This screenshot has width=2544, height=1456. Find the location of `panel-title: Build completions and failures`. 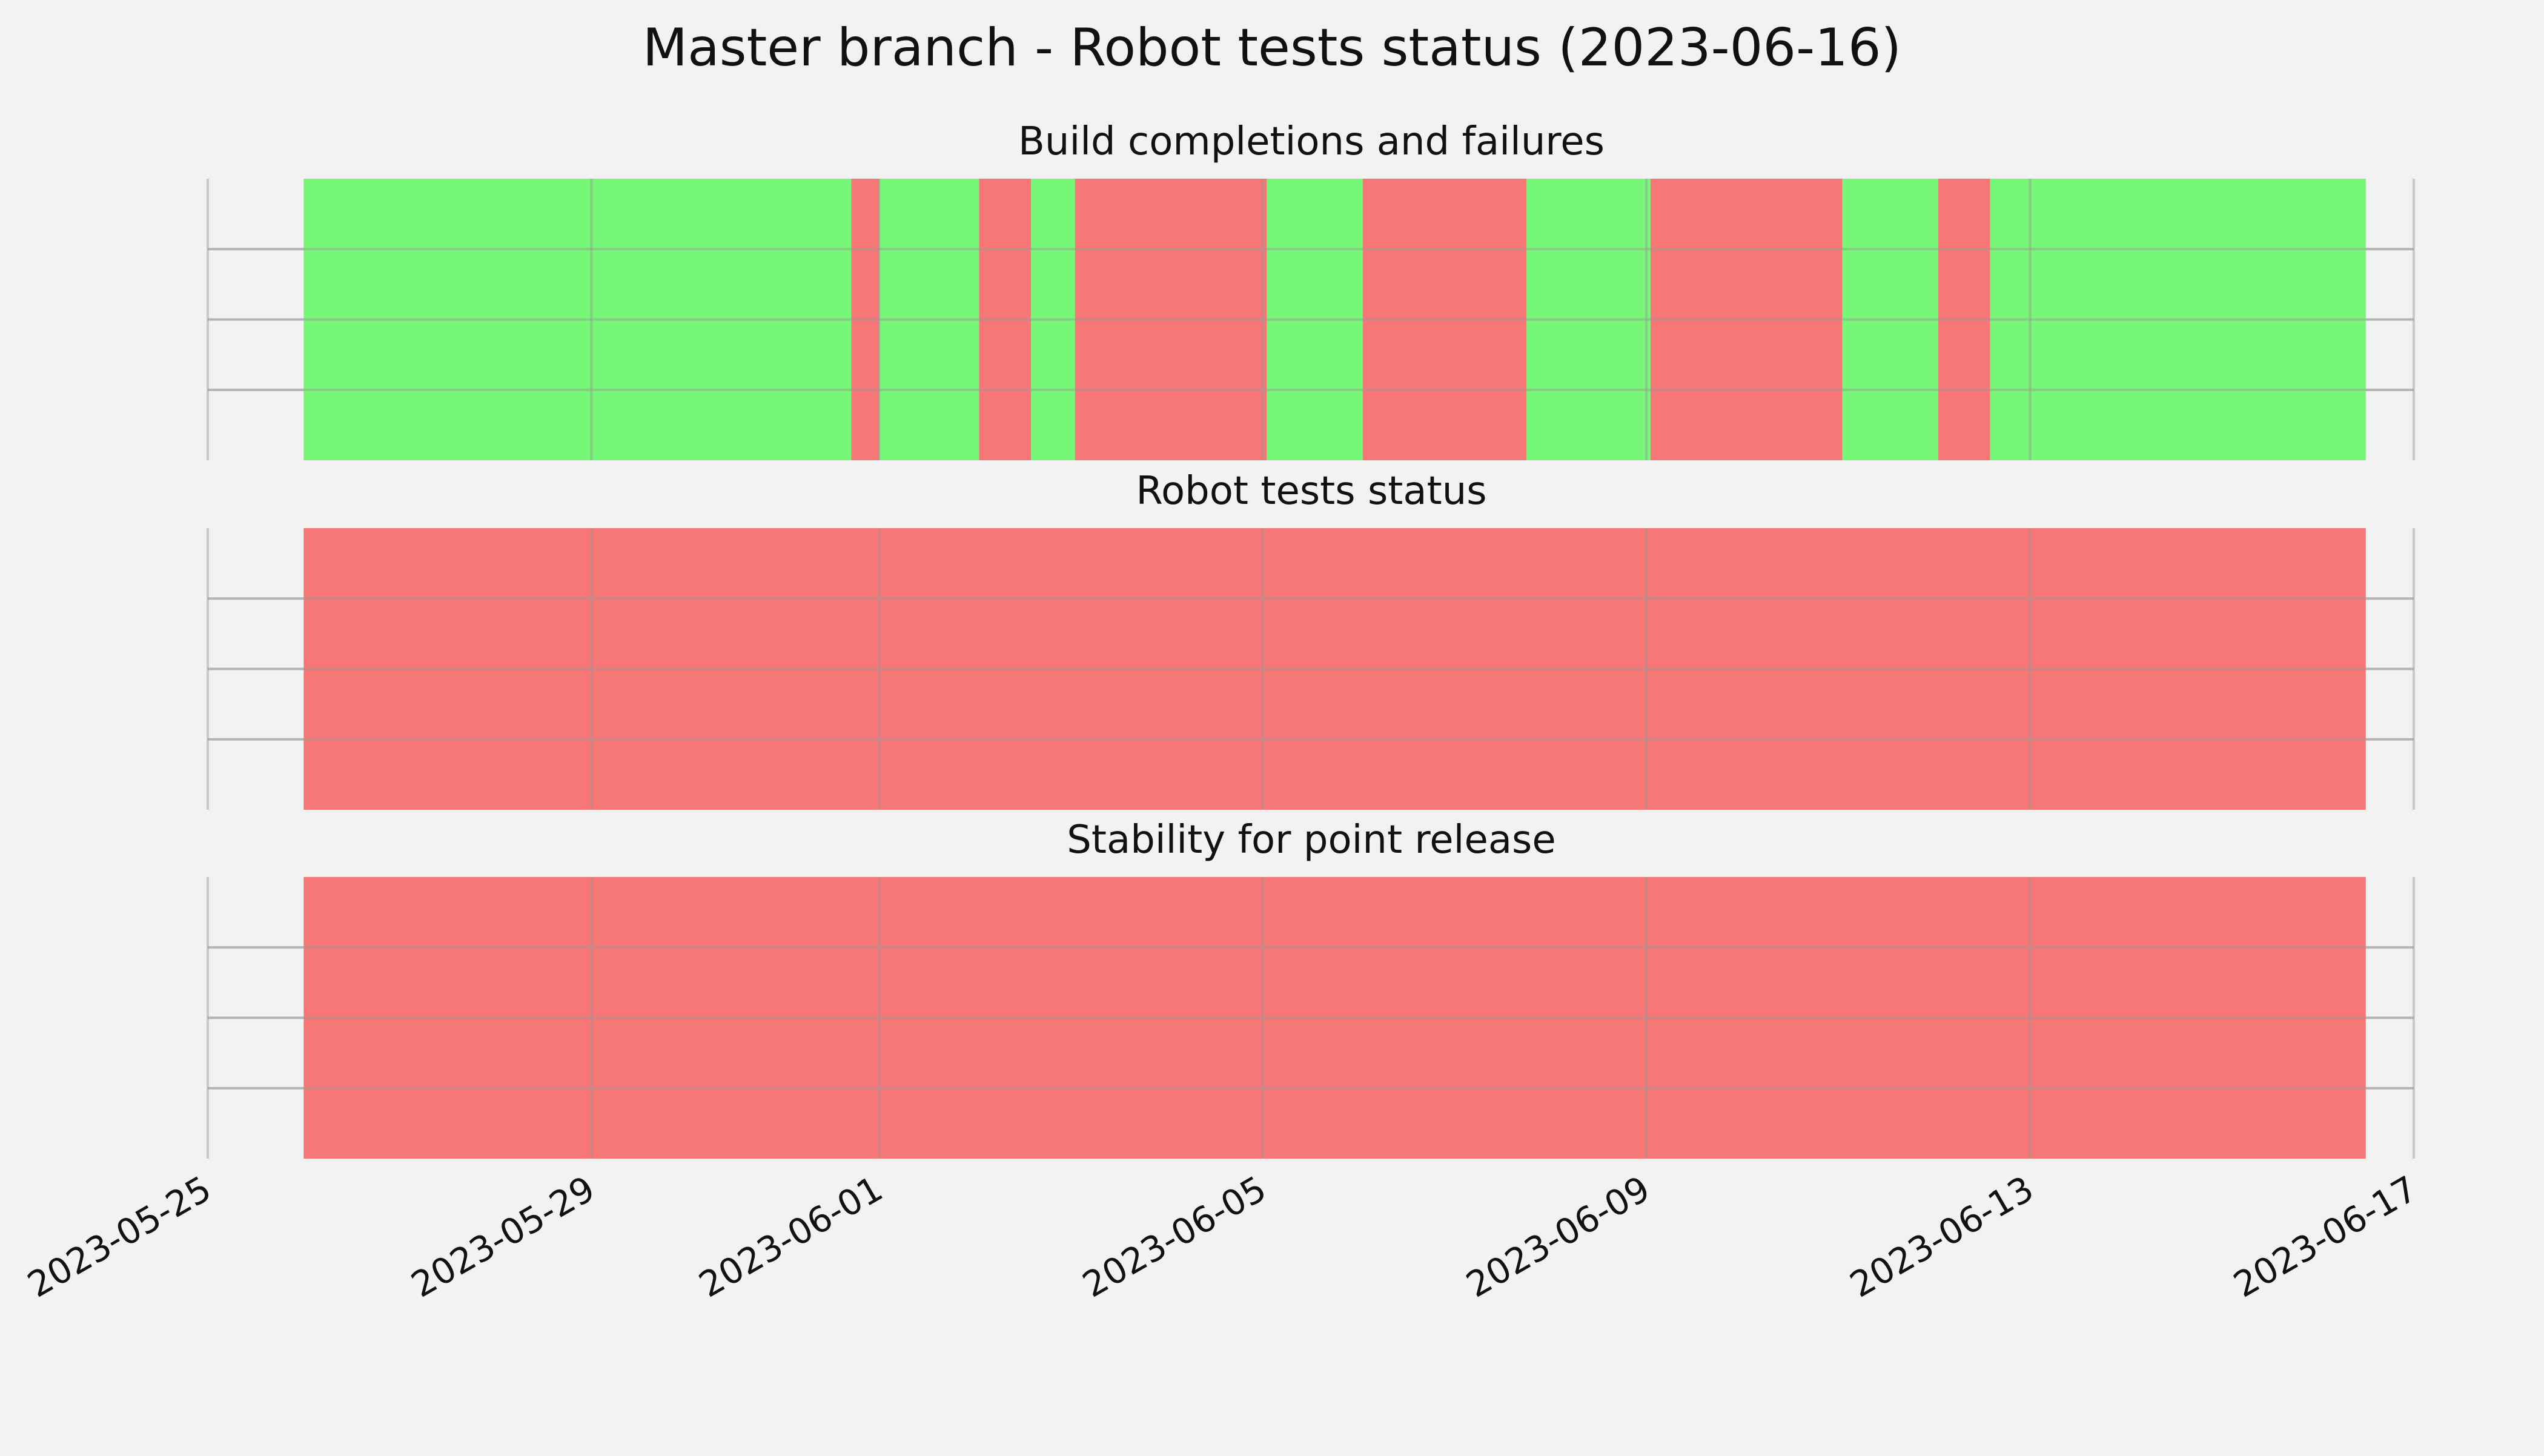

panel-title: Build completions and failures is located at coordinates (1311, 141).